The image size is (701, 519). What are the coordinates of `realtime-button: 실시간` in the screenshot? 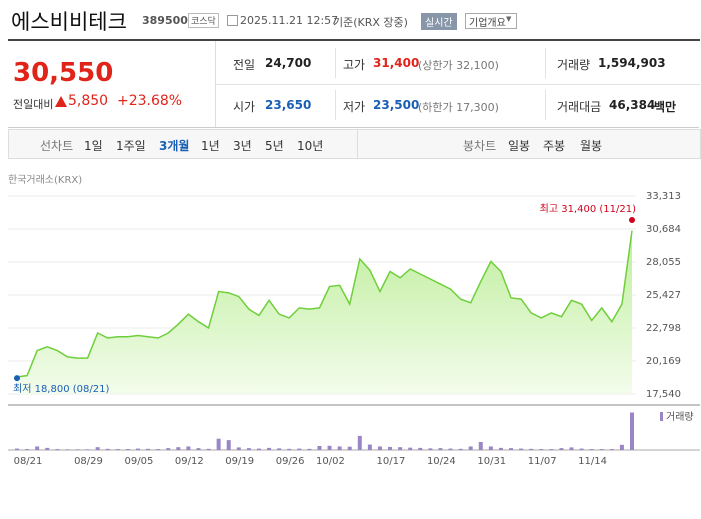 It's located at (439, 21).